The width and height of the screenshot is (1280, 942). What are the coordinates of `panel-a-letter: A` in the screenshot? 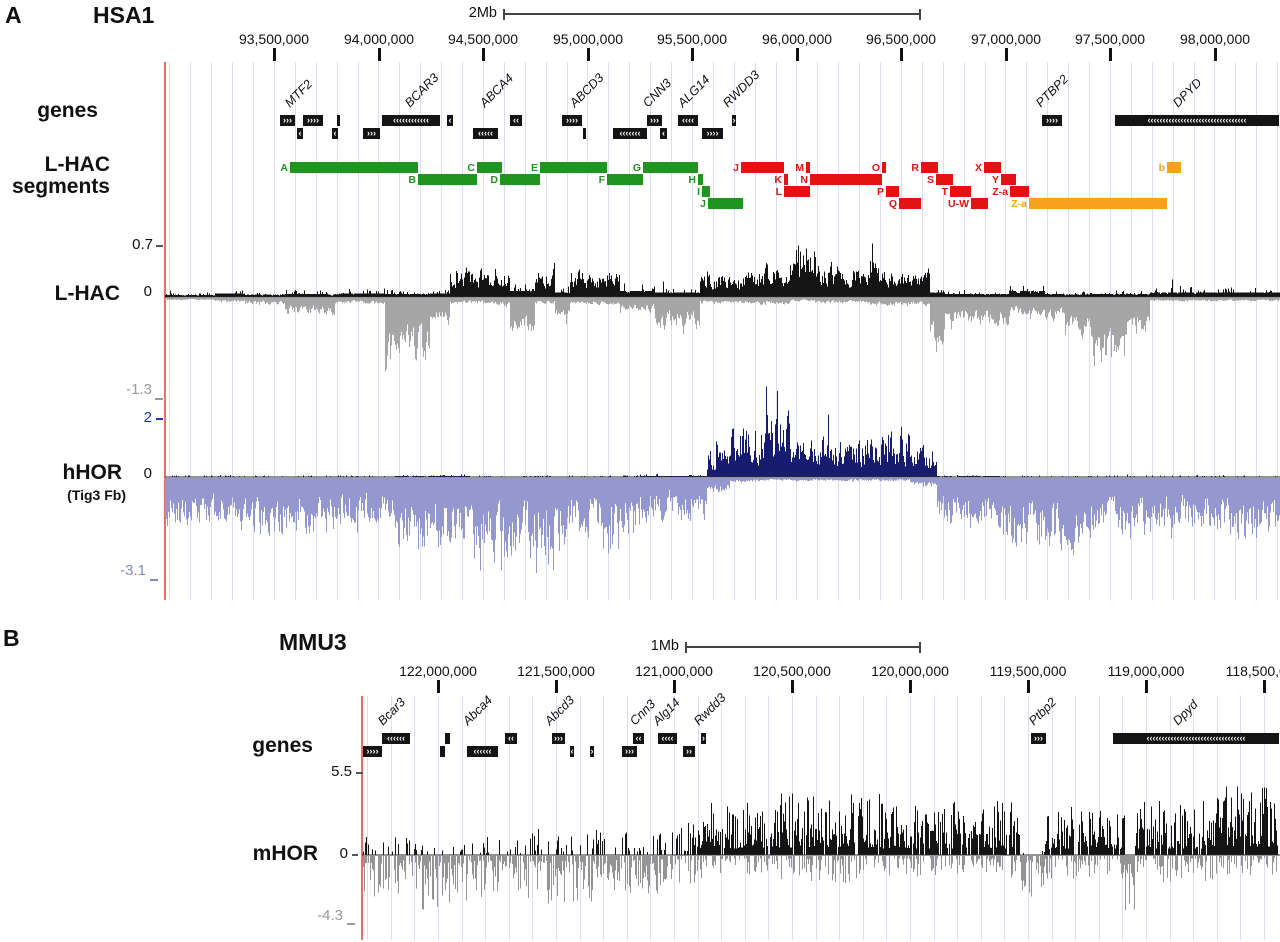 It's located at (13, 15).